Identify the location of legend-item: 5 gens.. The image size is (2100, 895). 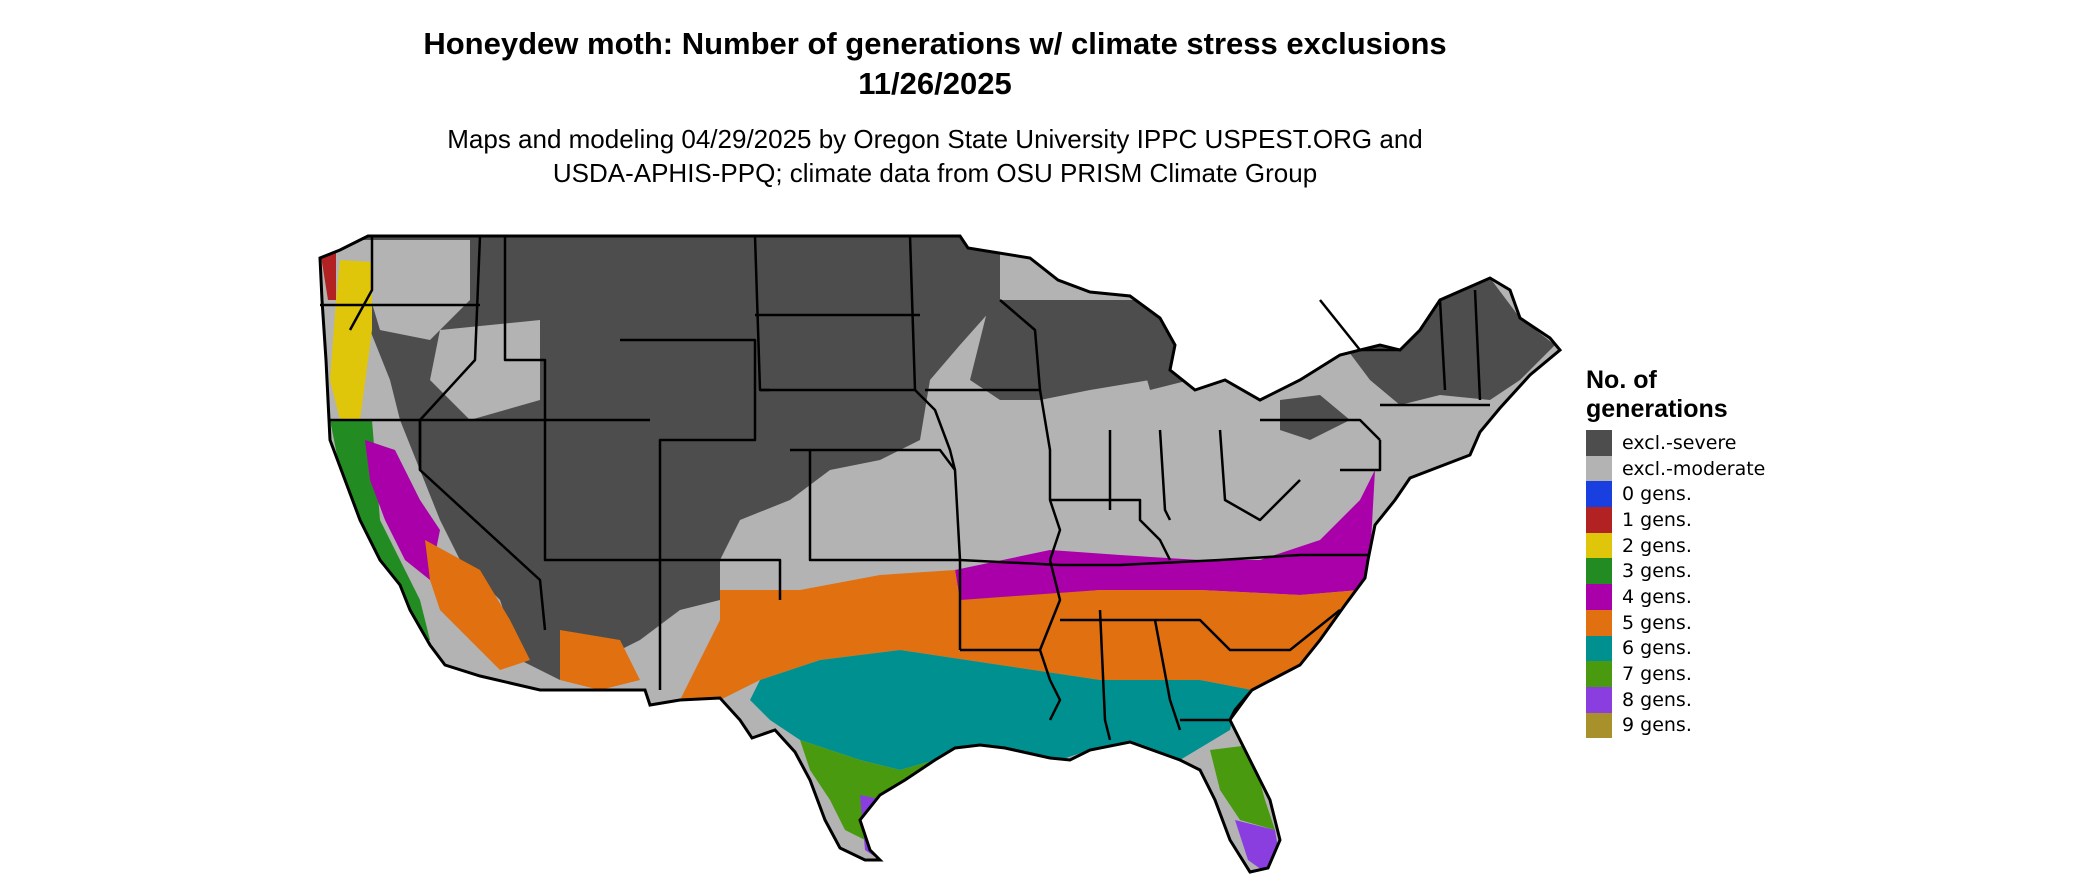
(1675, 622).